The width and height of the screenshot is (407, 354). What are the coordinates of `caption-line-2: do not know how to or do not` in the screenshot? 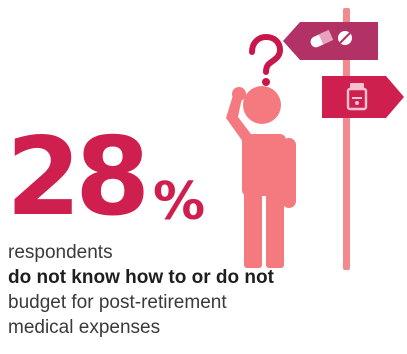 It's located at (141, 277).